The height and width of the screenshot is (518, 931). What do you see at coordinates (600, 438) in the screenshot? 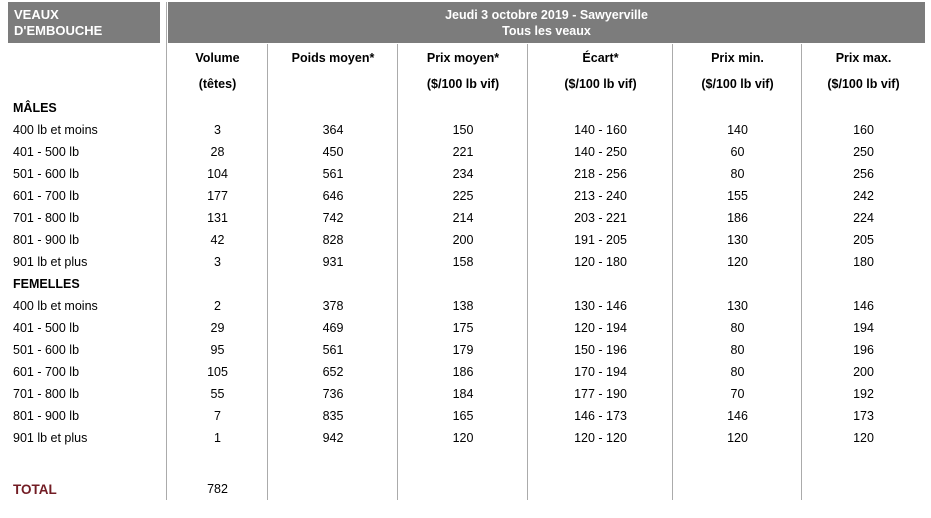
I see `row-cell: 120 - 120` at bounding box center [600, 438].